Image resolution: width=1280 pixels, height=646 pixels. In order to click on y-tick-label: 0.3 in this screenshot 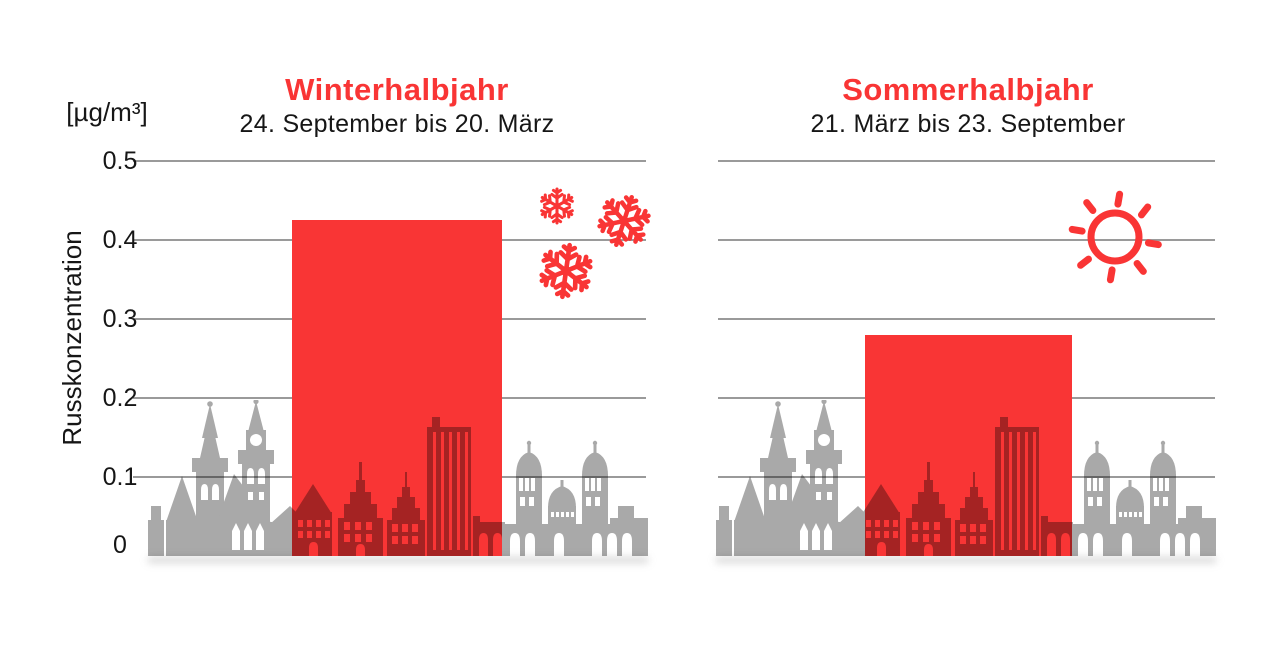, I will do `click(120, 319)`.